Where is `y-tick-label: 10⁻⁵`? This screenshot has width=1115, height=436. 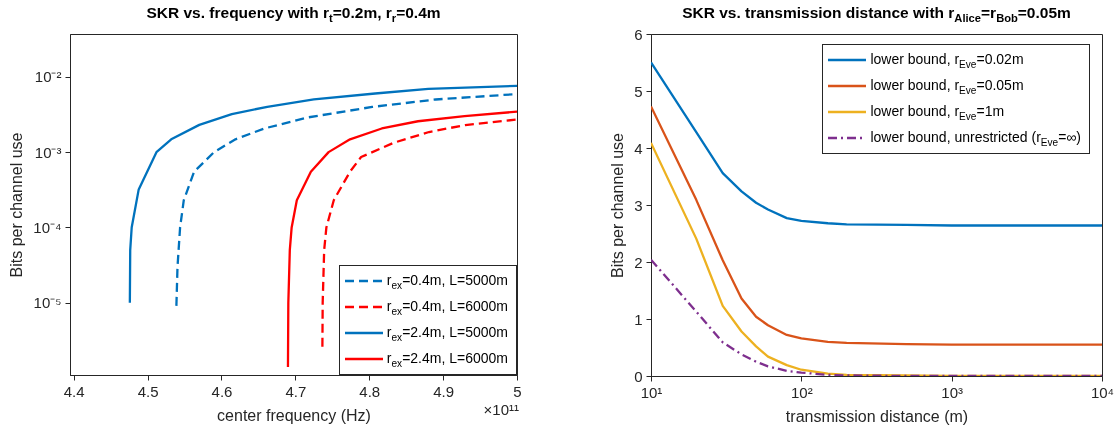 y-tick-label: 10⁻⁵ is located at coordinates (47, 303).